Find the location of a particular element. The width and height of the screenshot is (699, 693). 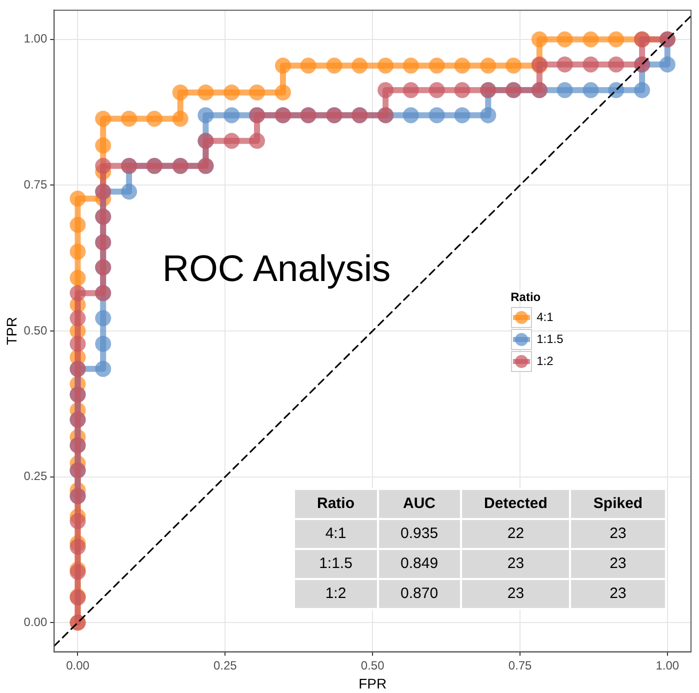

y-tick-label: 0.00 is located at coordinates (36, 621).